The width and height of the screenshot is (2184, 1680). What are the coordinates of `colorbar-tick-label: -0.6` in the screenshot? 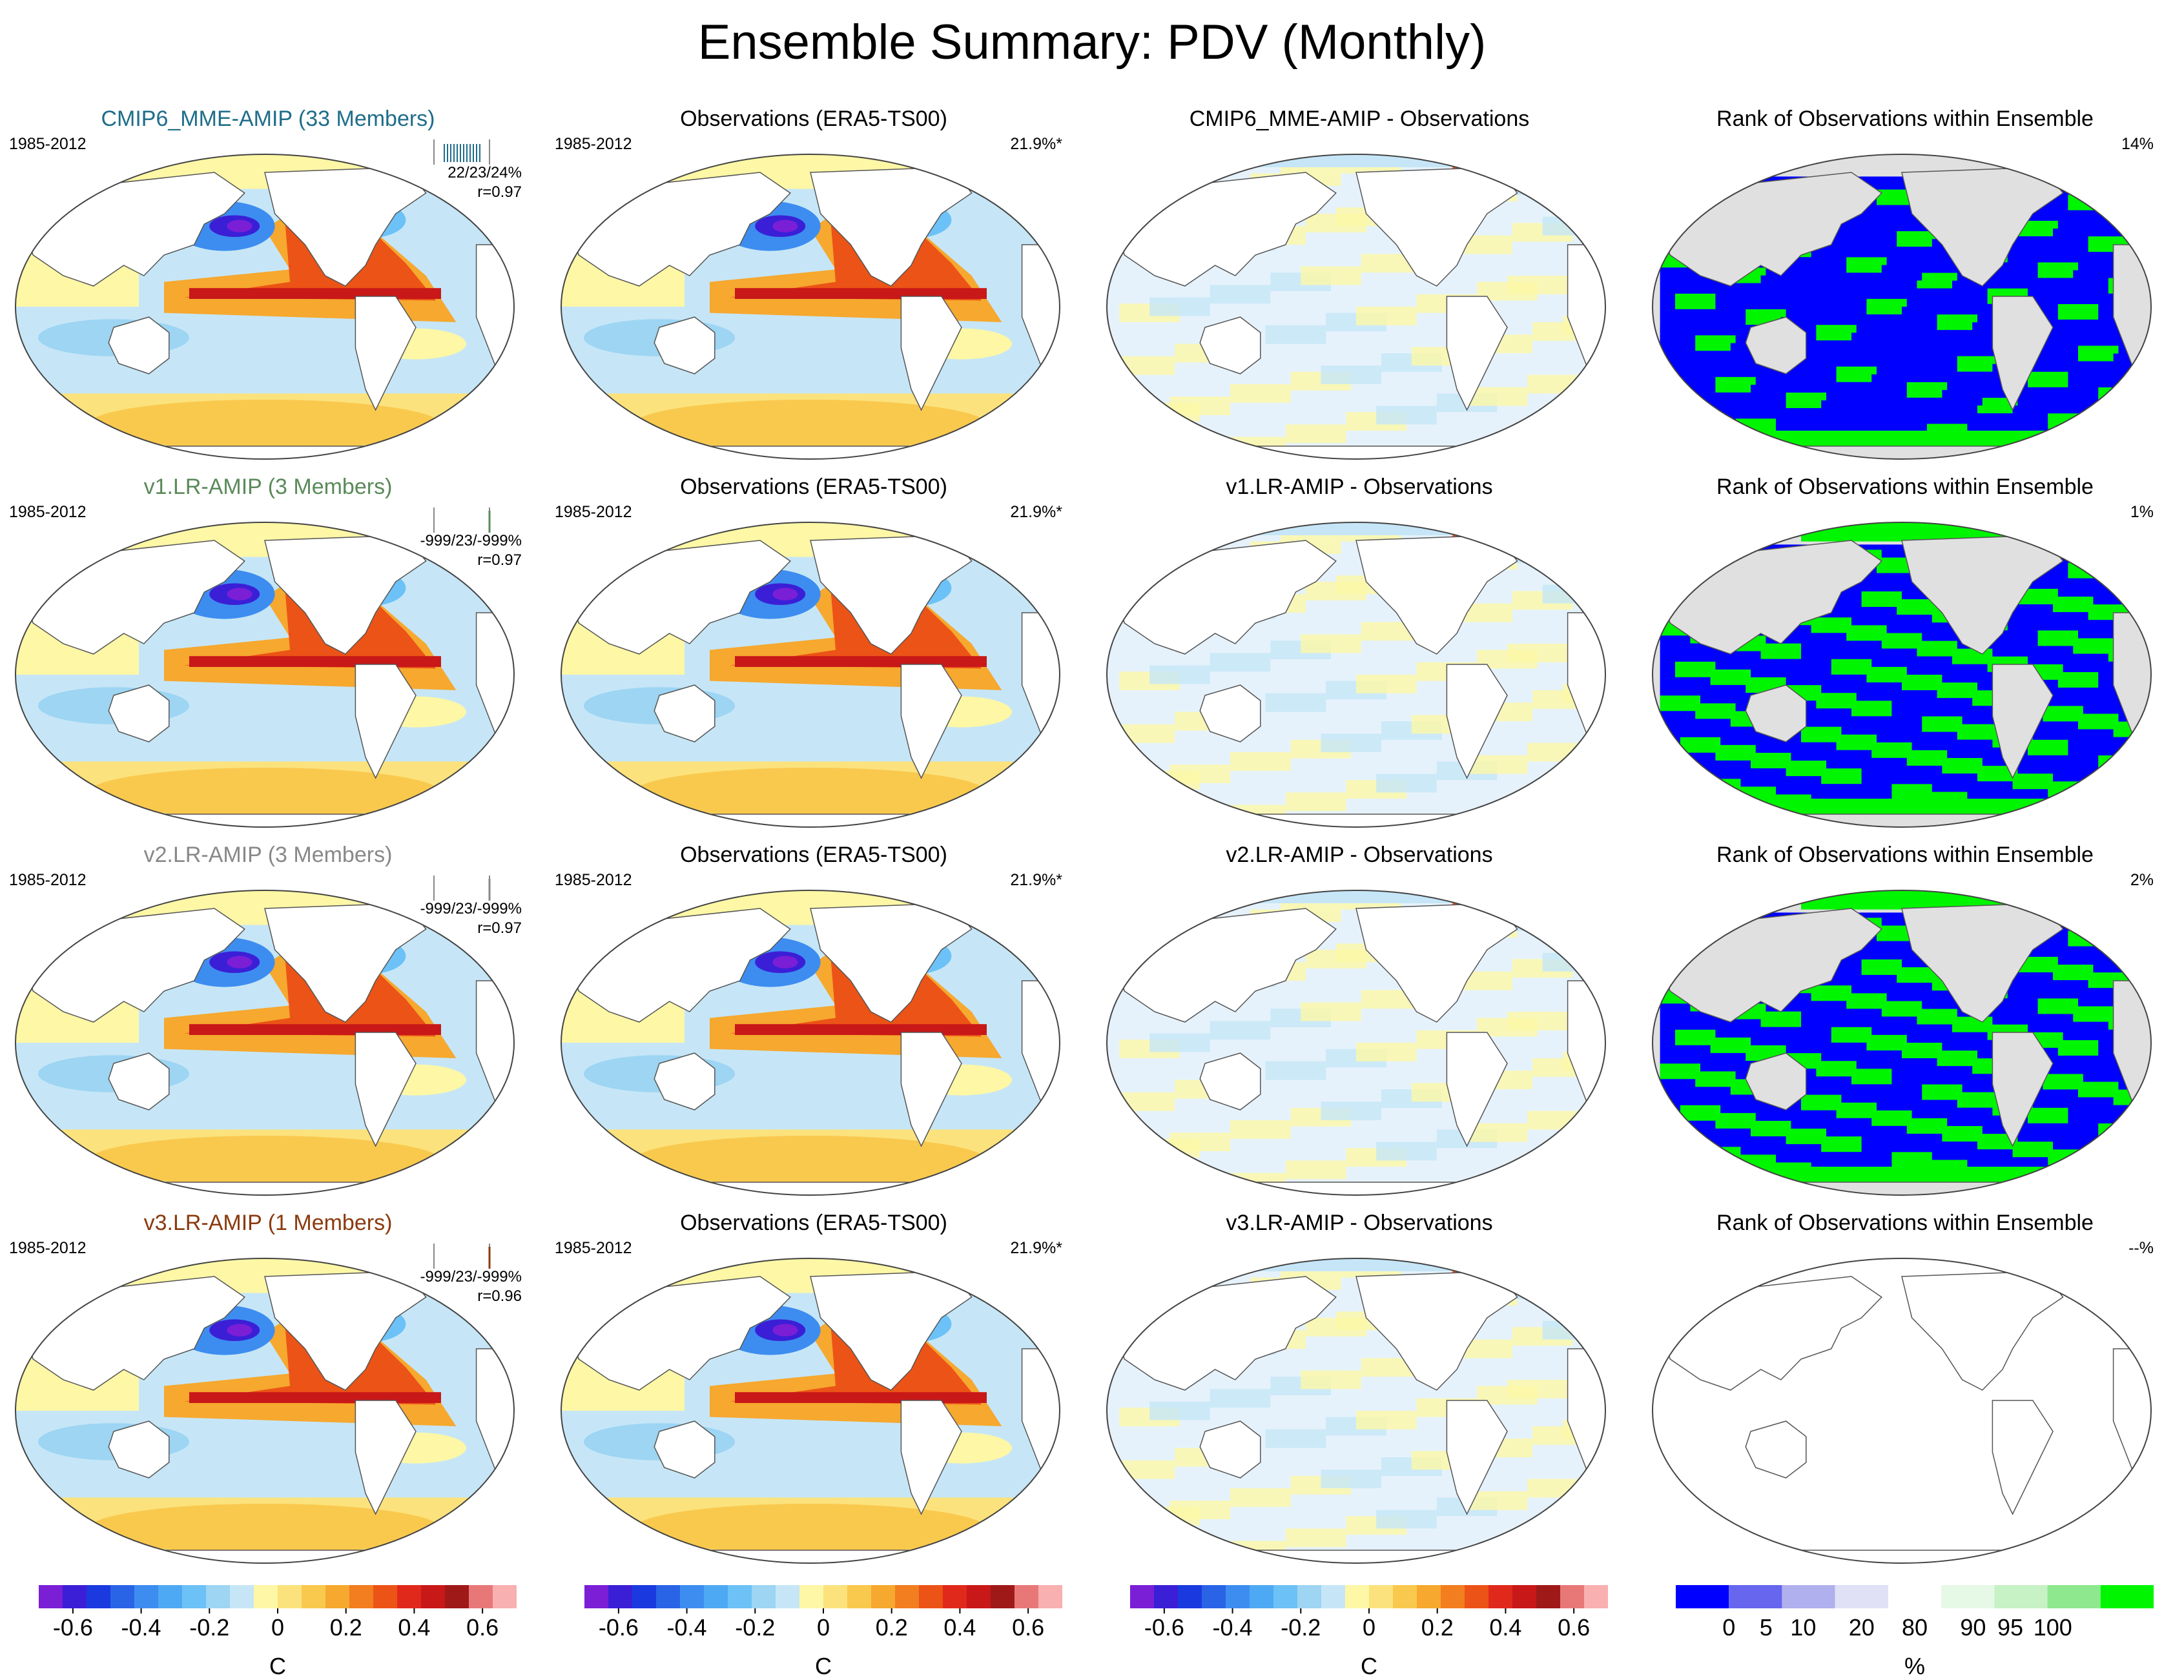 It's located at (1164, 1627).